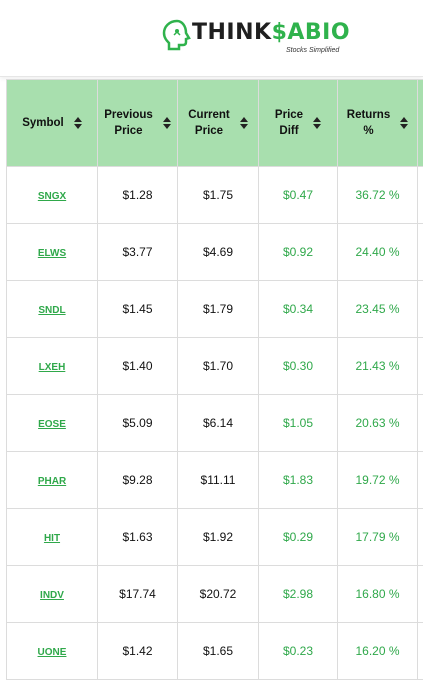 The height and width of the screenshot is (689, 423). Describe the element at coordinates (218, 366) in the screenshot. I see `current-price-cell: $1.70` at that location.